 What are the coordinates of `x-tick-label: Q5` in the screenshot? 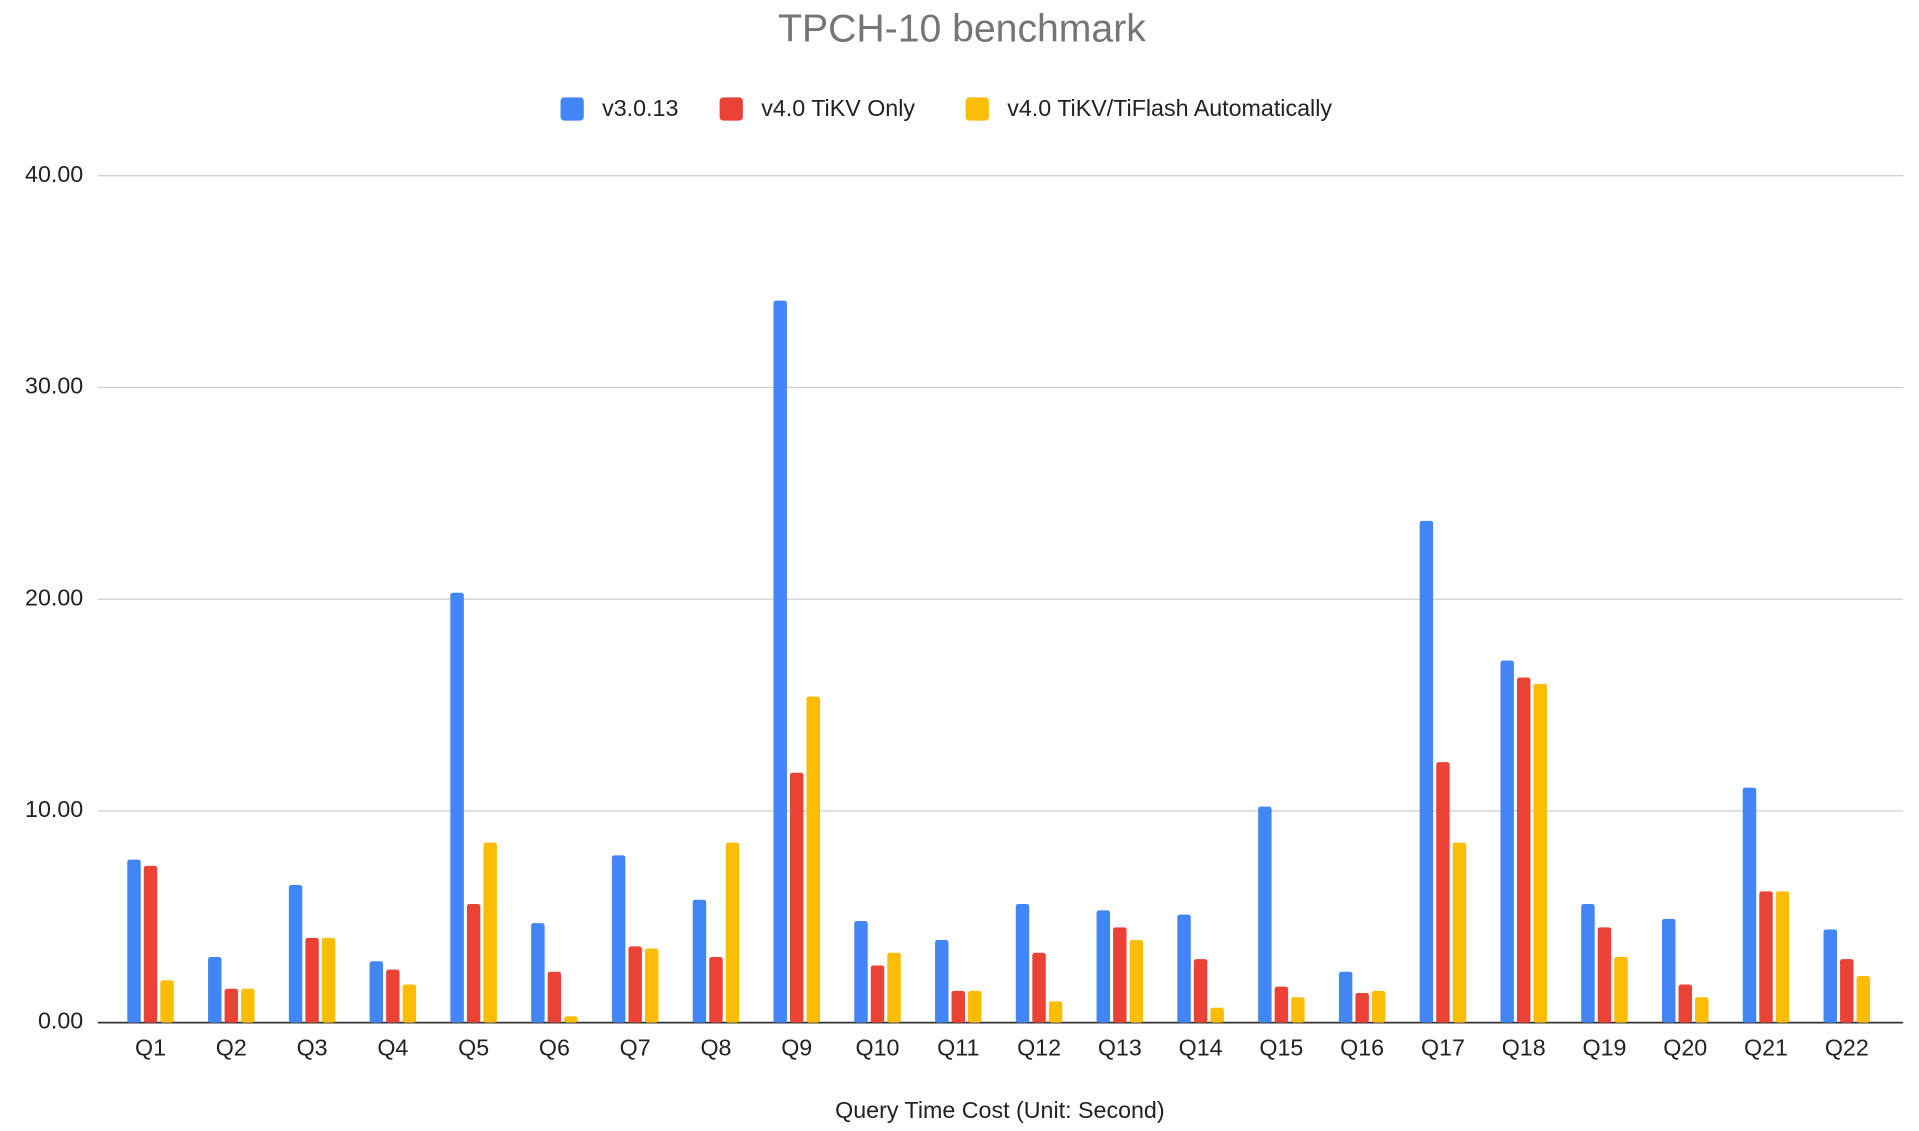 It's located at (473, 1048).